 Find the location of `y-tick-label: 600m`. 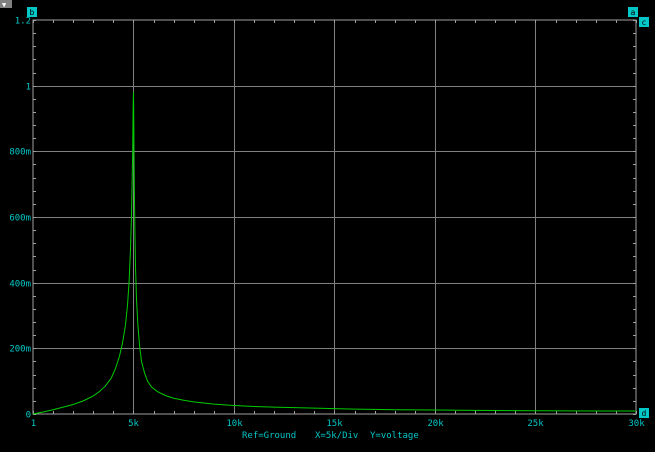

y-tick-label: 600m is located at coordinates (20, 219).